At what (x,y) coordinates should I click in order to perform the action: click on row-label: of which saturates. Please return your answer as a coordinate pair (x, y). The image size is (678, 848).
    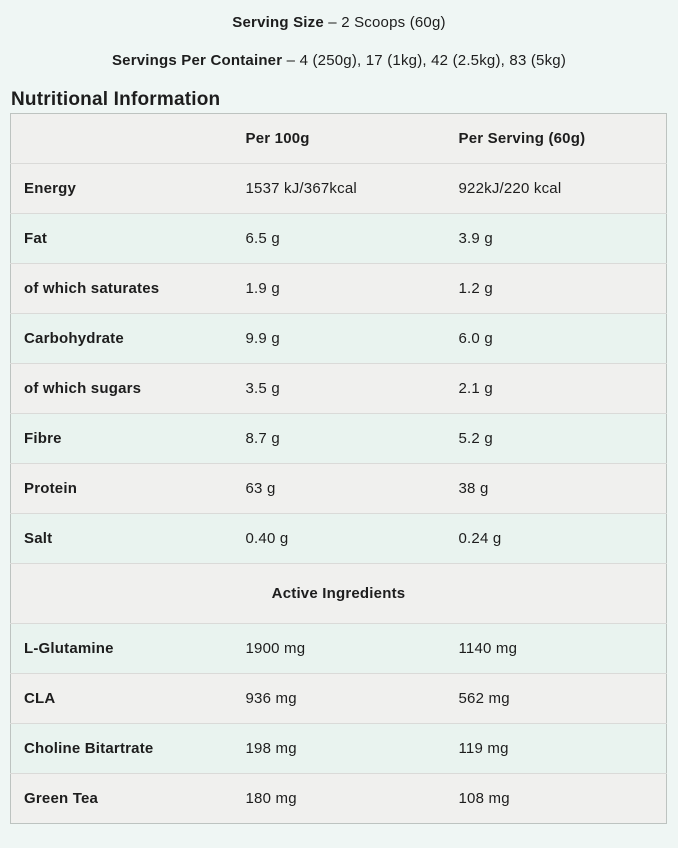
    Looking at the image, I should click on (121, 288).